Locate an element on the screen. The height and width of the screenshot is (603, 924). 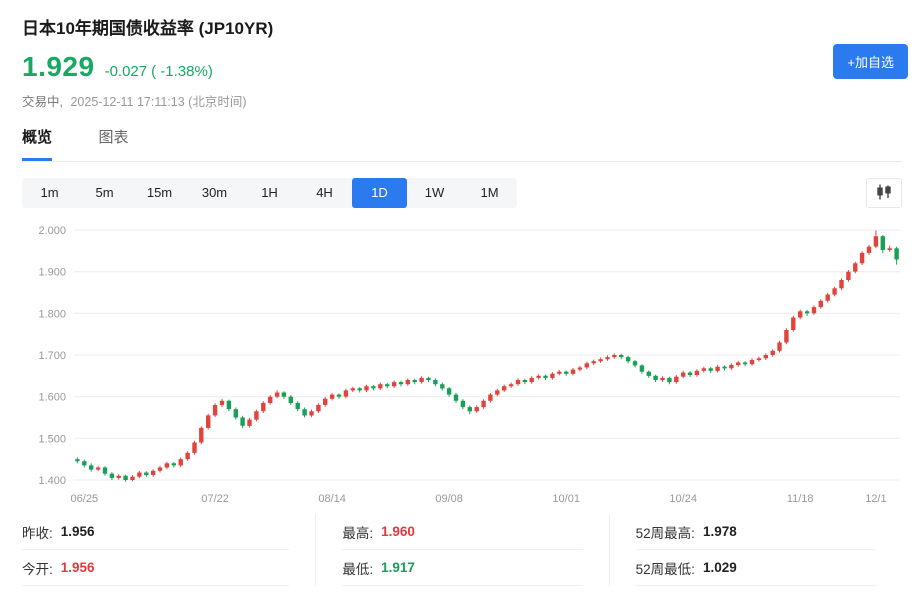
period-1d: 1D is located at coordinates (379, 193).